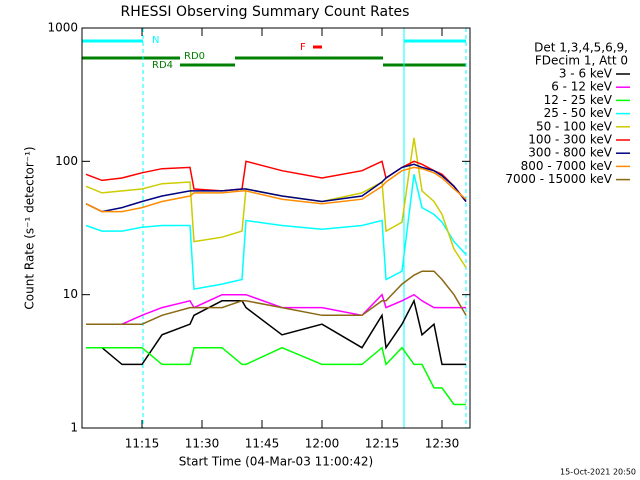  I want to click on x-axis-label: Start Time (04-Mar-03 11:00:42), so click(276, 462).